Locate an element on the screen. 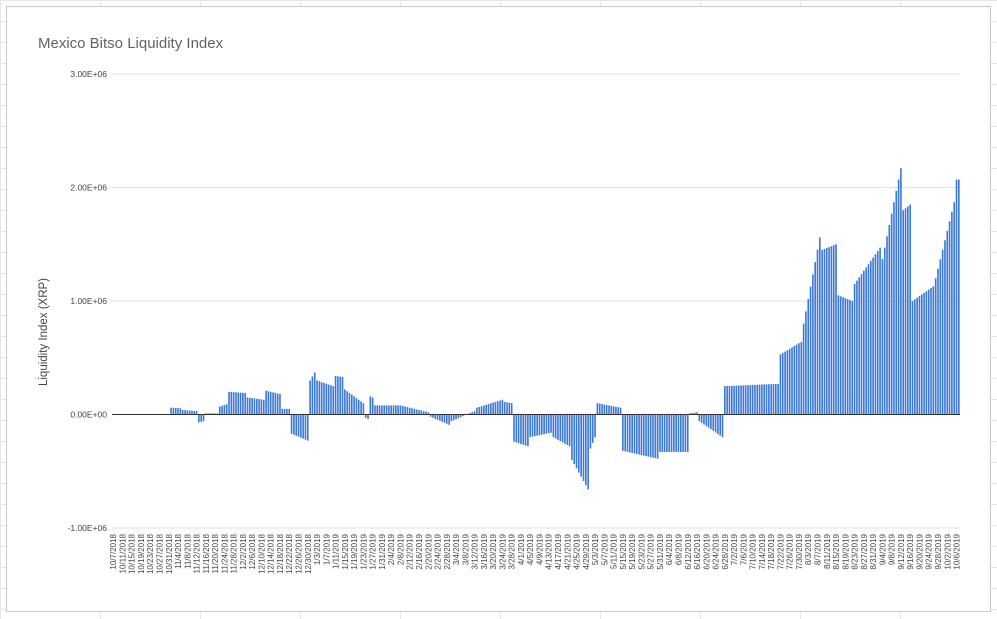 Image resolution: width=997 pixels, height=619 pixels. x-tick-label: 2/8/2019 is located at coordinates (400, 549).